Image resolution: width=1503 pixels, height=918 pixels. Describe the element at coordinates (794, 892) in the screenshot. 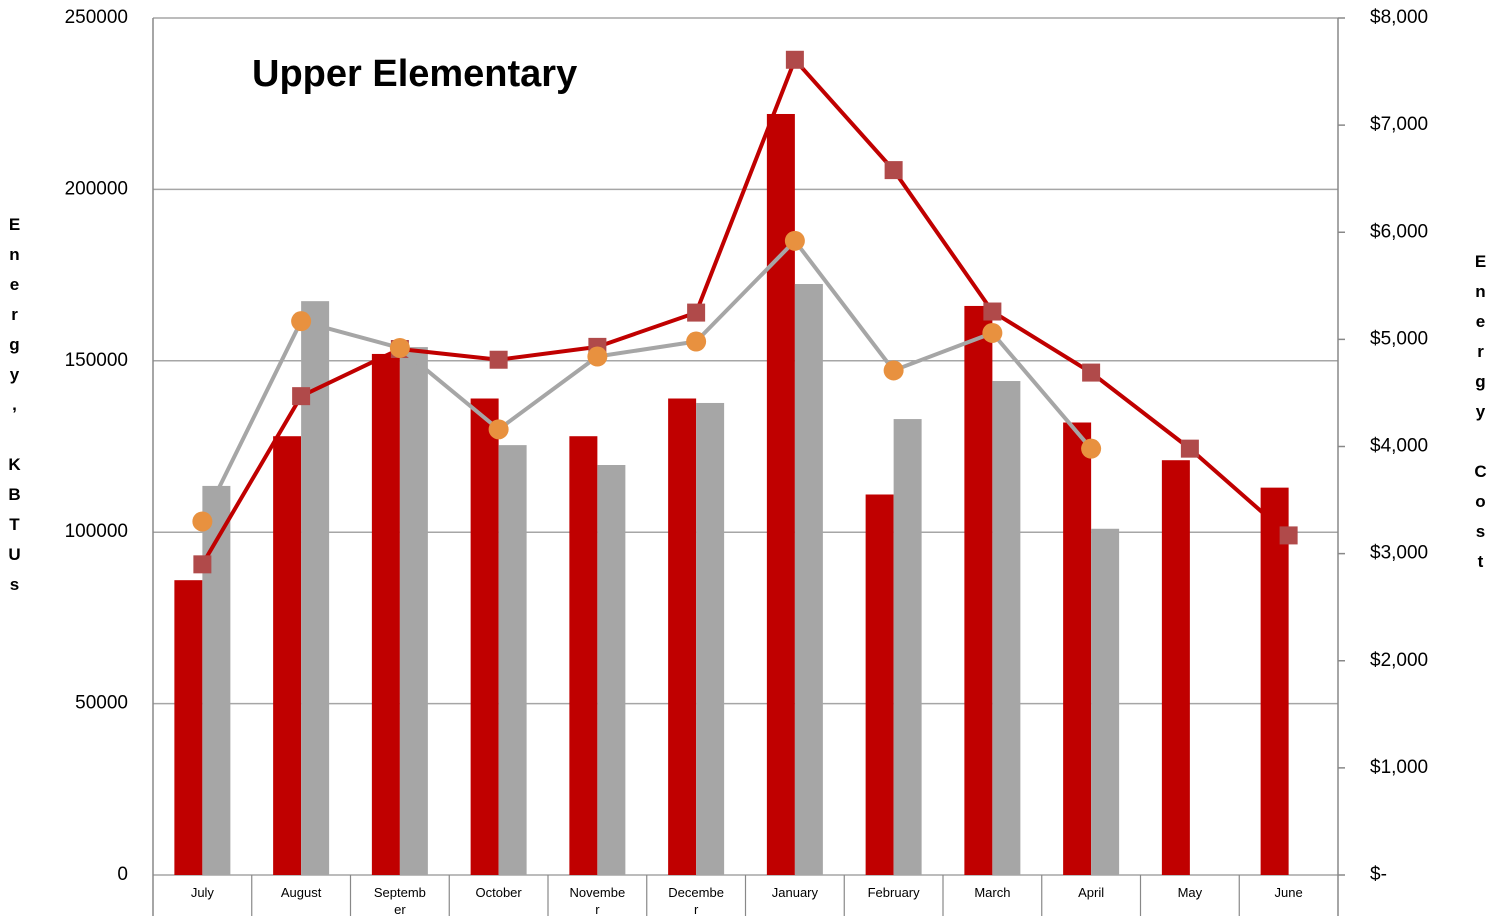

I see `x-tick-label: January` at that location.